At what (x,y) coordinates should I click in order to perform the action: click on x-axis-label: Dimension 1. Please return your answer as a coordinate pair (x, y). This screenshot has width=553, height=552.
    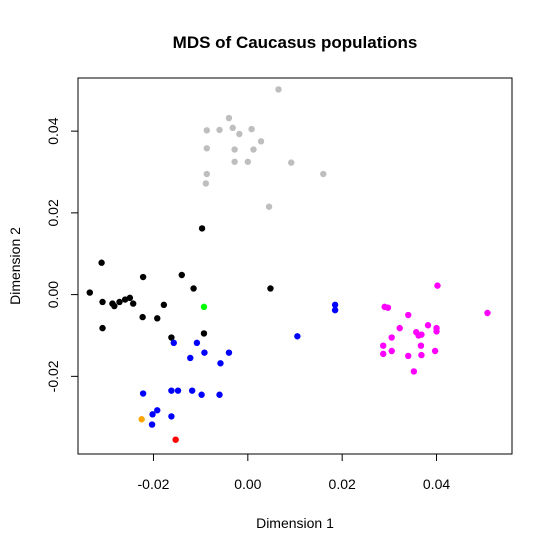
    Looking at the image, I should click on (295, 523).